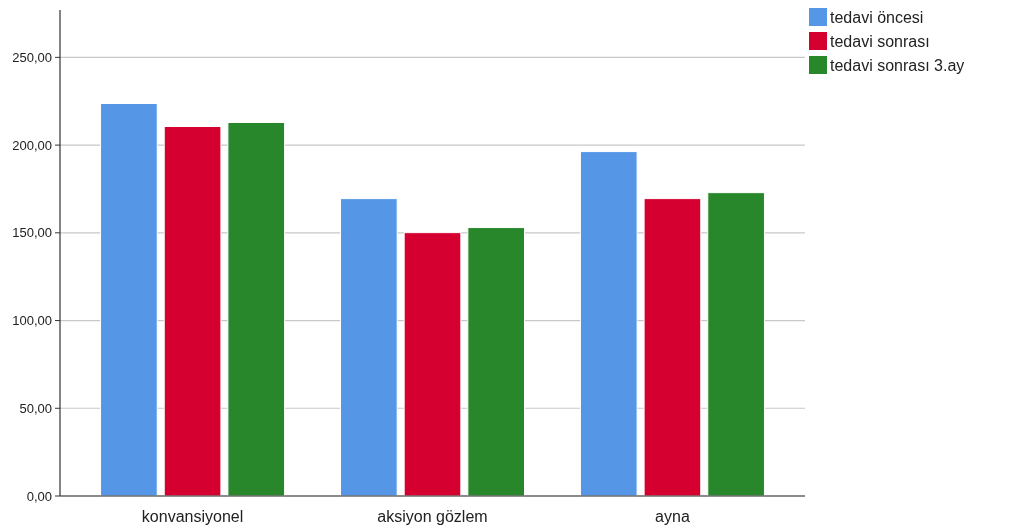 Image resolution: width=1010 pixels, height=529 pixels. Describe the element at coordinates (32, 145) in the screenshot. I see `y-tick-label: 200,00` at that location.